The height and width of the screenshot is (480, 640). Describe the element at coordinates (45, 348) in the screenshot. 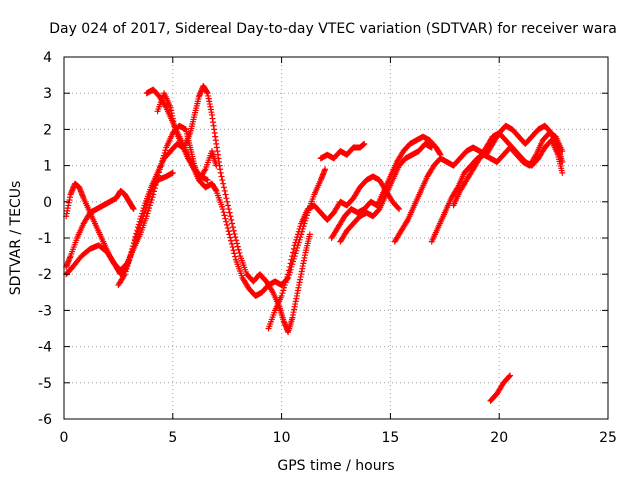

I see `y-tick-label: -4` at that location.